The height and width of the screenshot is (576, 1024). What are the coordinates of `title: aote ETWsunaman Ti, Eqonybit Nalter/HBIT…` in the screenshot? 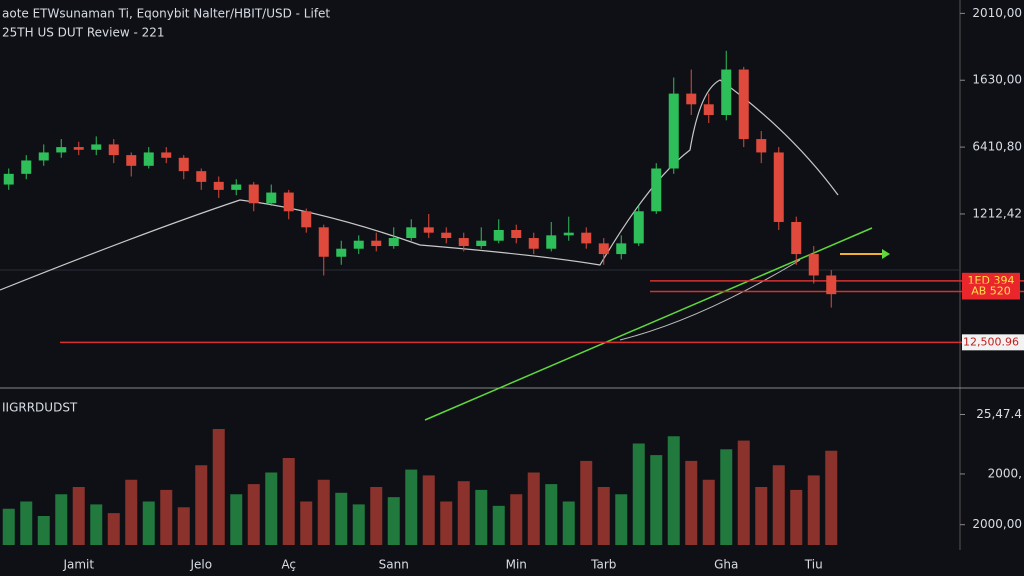 It's located at (166, 14).